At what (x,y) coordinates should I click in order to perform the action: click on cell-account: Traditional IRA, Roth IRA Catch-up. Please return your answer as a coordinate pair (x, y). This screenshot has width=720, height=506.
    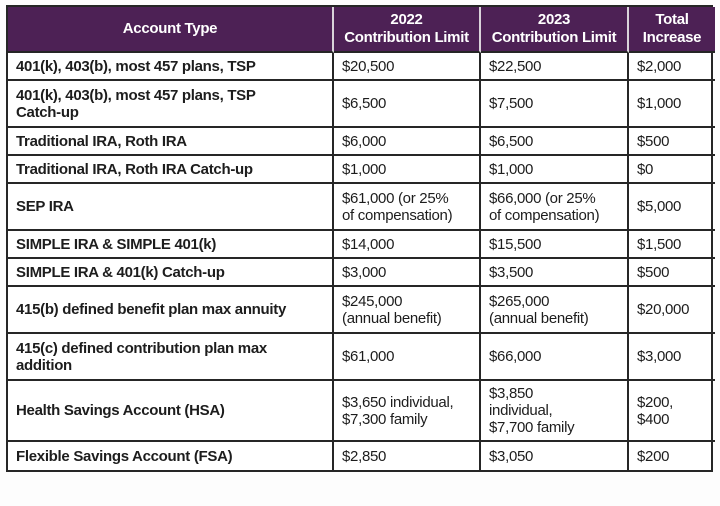
    Looking at the image, I should click on (171, 170).